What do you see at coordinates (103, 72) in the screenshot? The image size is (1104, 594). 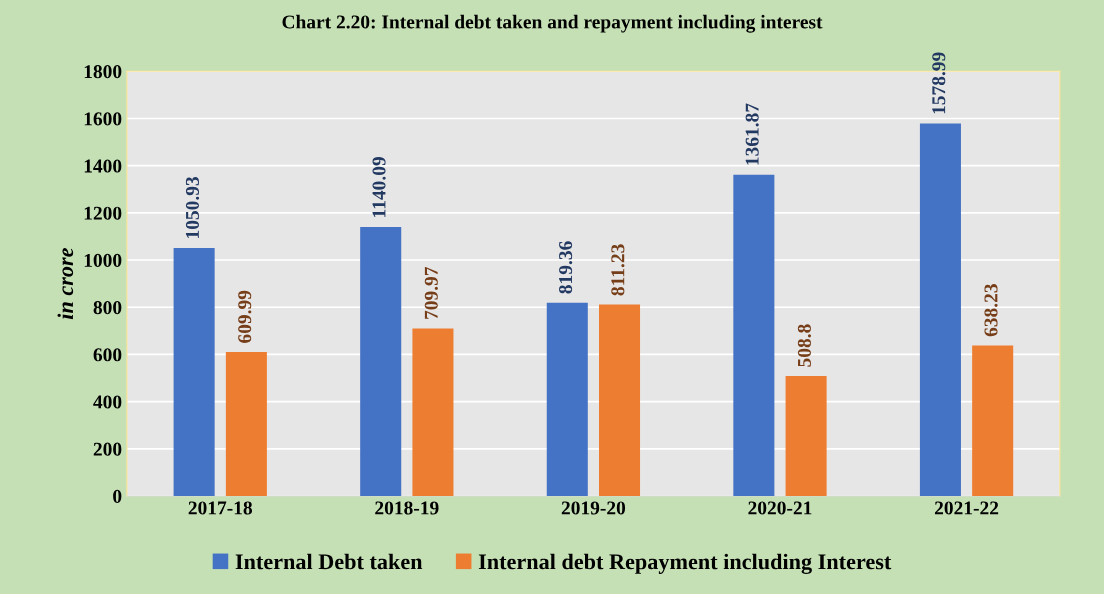 I see `y-tick-label: 1800` at bounding box center [103, 72].